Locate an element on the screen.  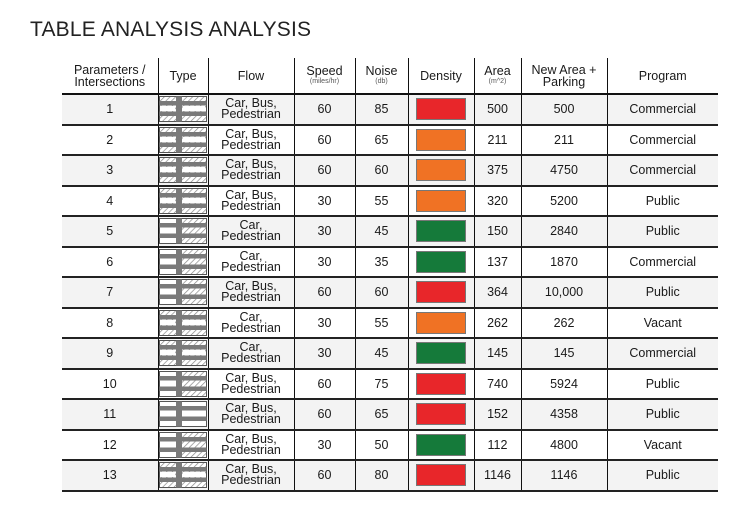
table-row: 5 Car, Pedestrian 30 45 150 2840 Public is located at coordinates (390, 232).